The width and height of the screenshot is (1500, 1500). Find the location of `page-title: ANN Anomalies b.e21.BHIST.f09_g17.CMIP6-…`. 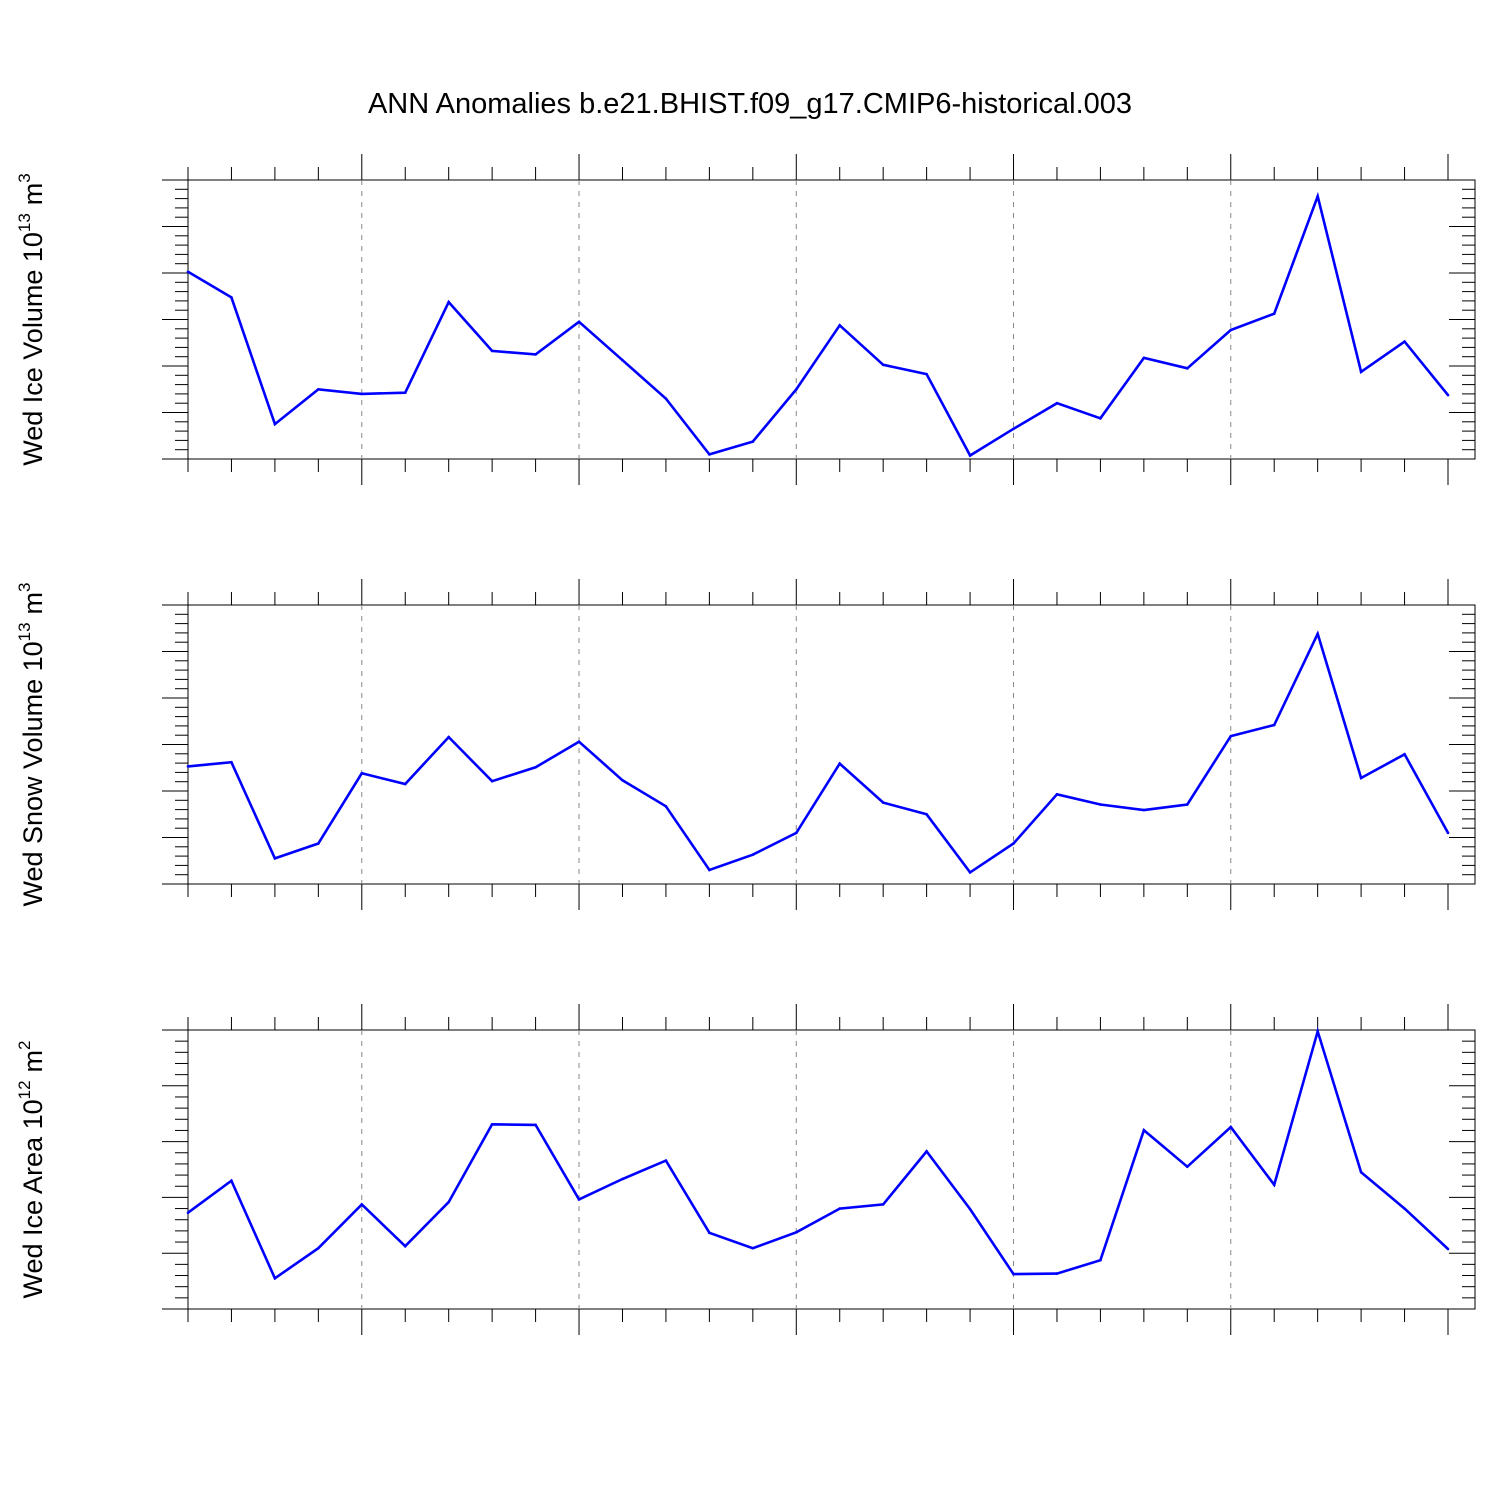

page-title: ANN Anomalies b.e21.BHIST.f09_g17.CMIP6-… is located at coordinates (750, 104).